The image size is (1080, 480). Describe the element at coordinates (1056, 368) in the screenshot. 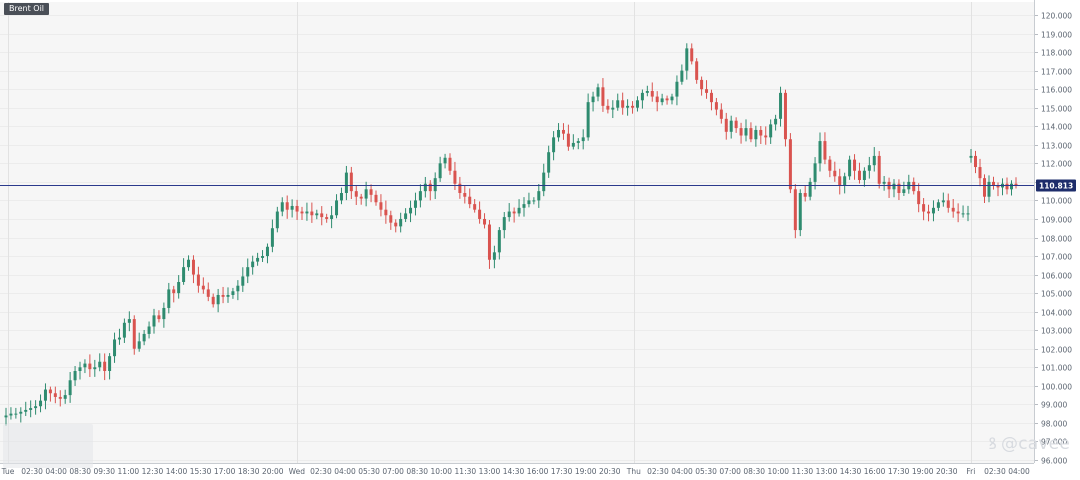

I see `y-tick-label: 101.000` at that location.